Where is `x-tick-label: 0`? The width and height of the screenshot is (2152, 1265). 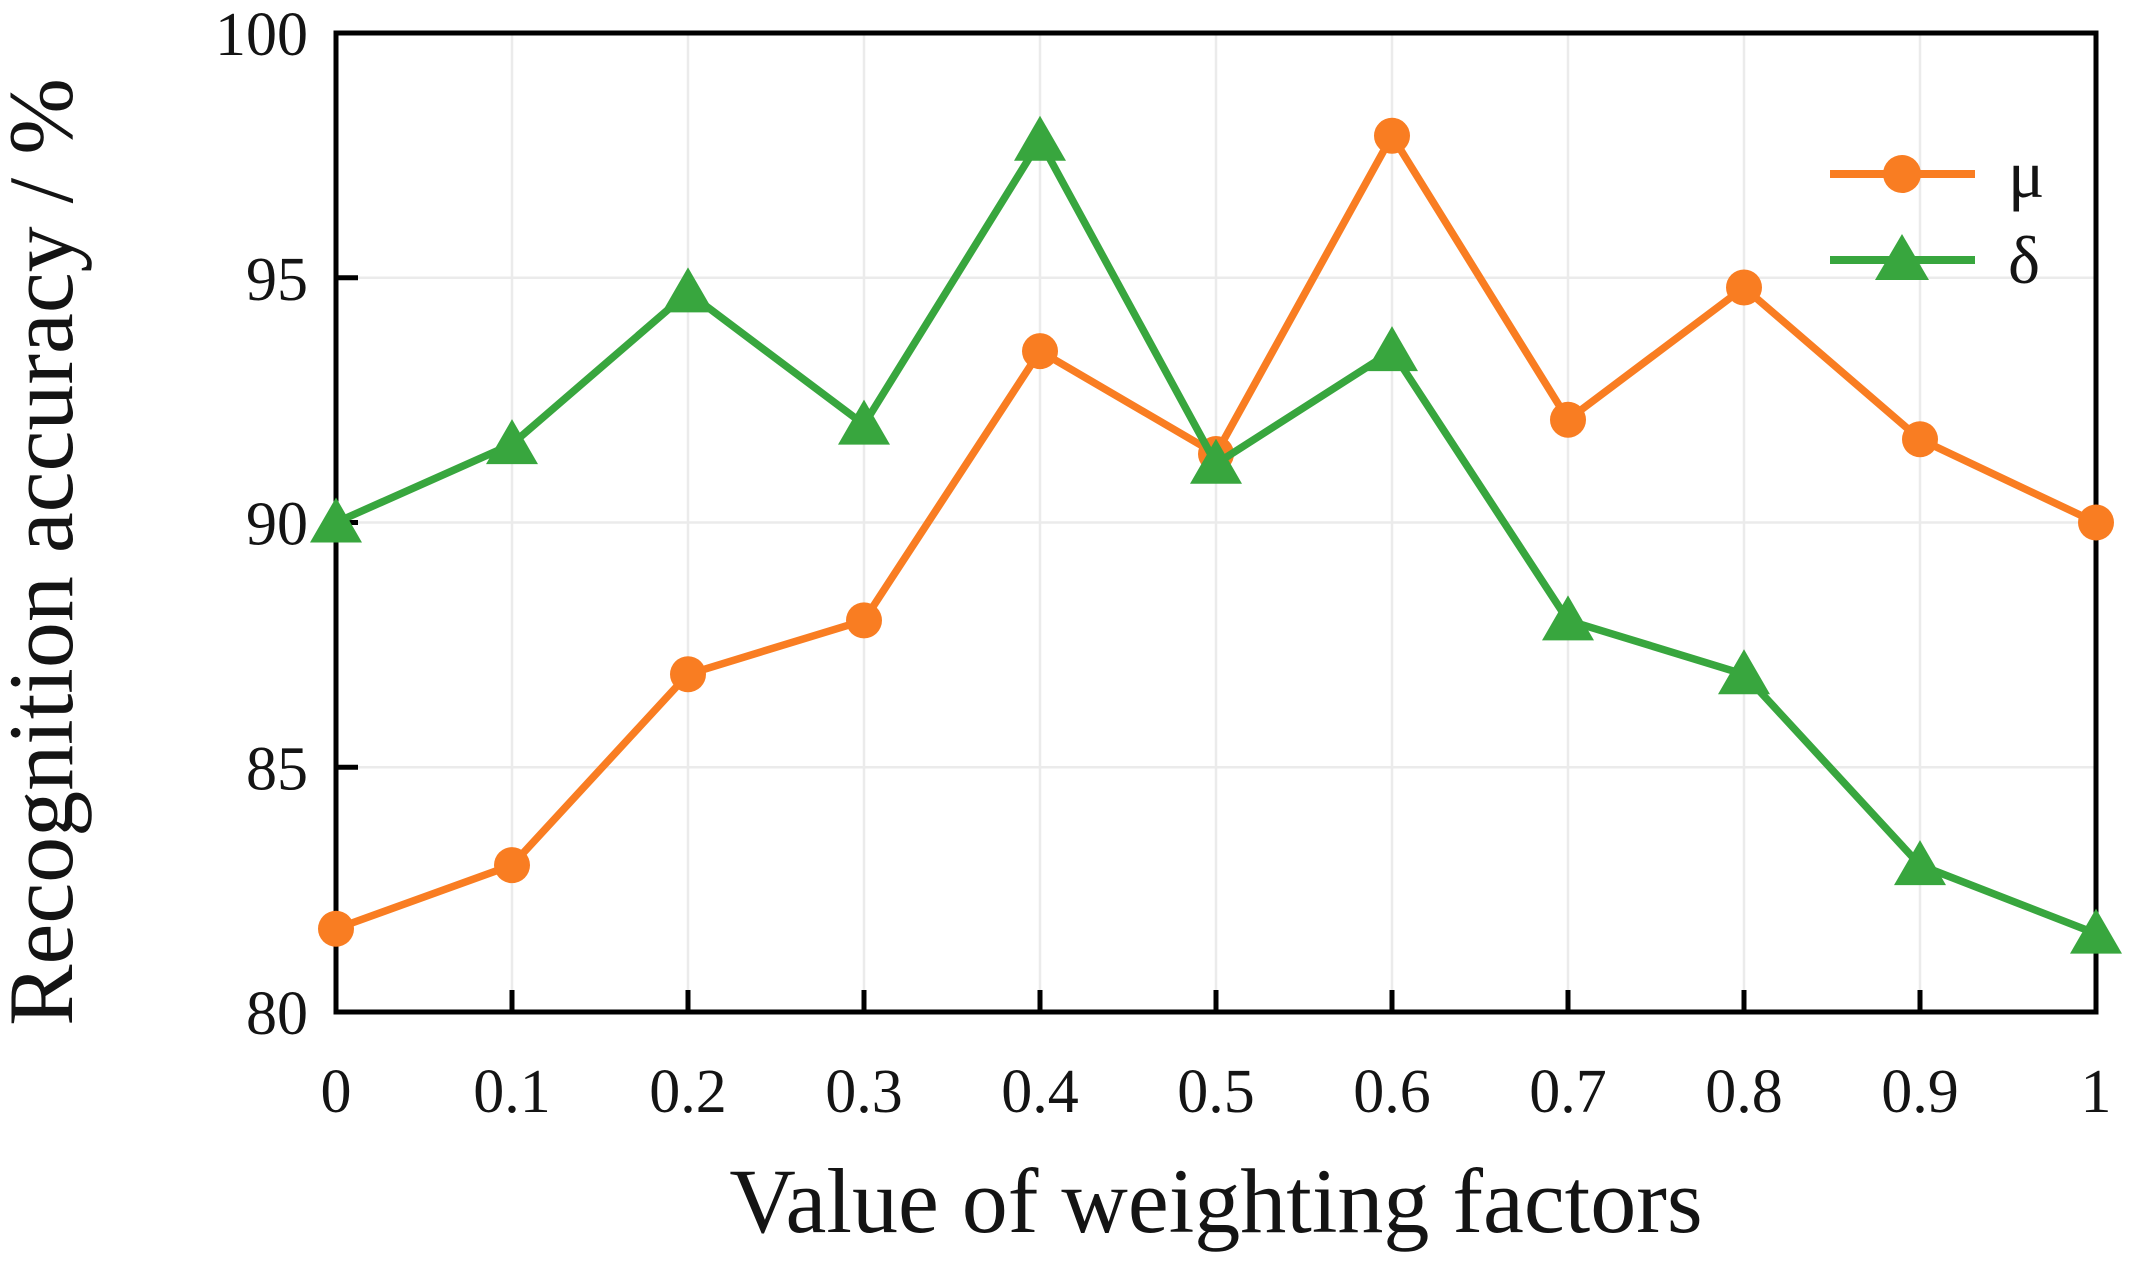
x-tick-label: 0 is located at coordinates (336, 1092).